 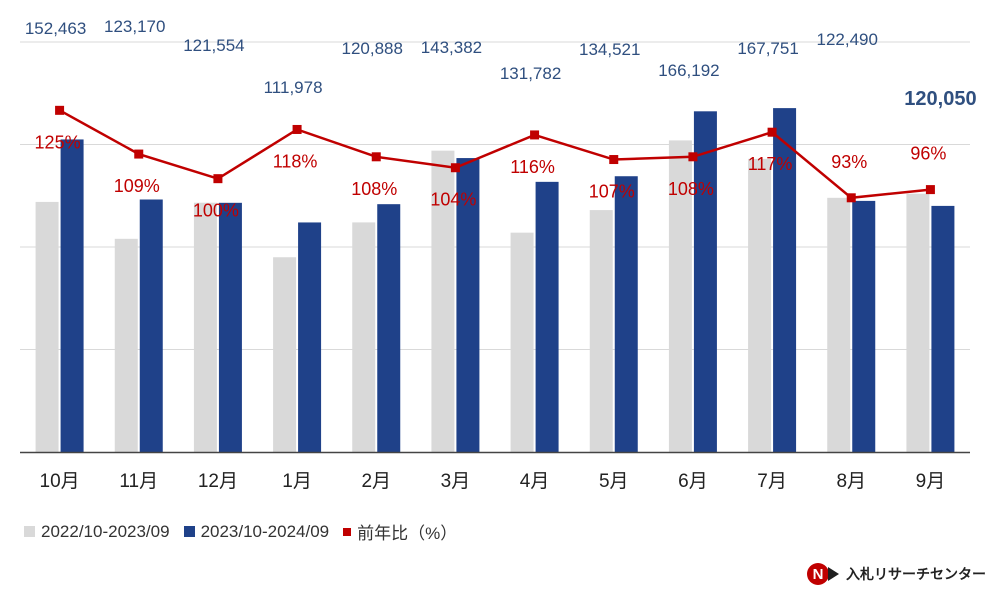 I want to click on x-tick-label: 6月, so click(x=693, y=481).